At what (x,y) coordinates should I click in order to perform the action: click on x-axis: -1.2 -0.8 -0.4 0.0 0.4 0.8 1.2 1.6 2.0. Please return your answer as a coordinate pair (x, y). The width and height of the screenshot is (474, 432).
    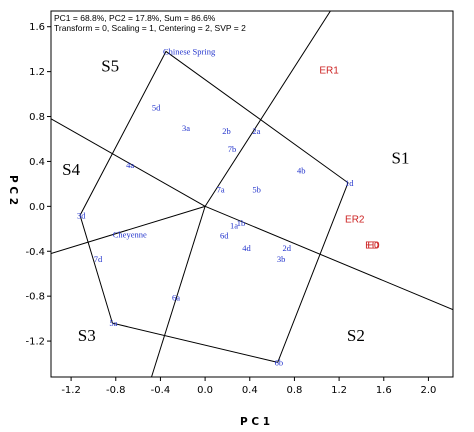
    Looking at the image, I should click on (248, 386).